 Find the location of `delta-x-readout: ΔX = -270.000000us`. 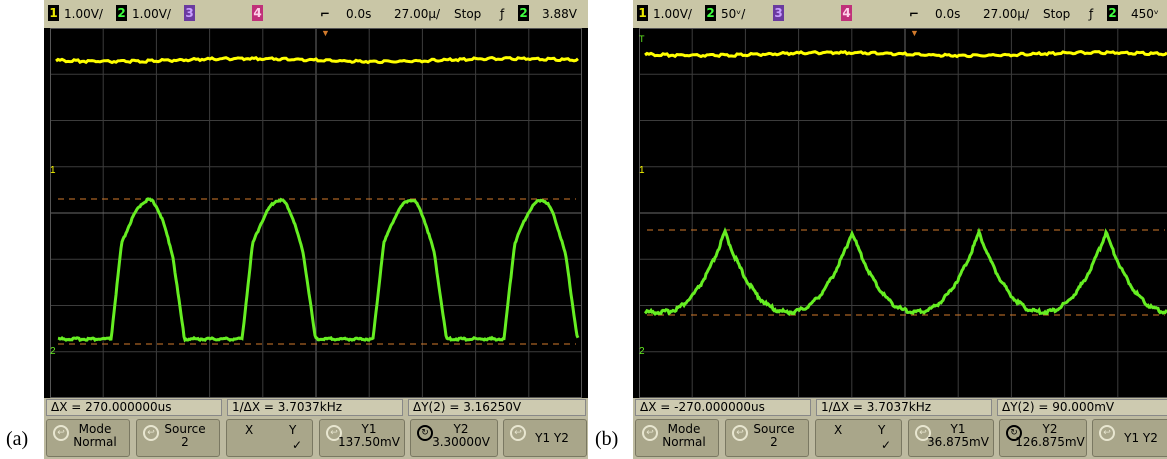

delta-x-readout: ΔX = -270.000000us is located at coordinates (723, 407).